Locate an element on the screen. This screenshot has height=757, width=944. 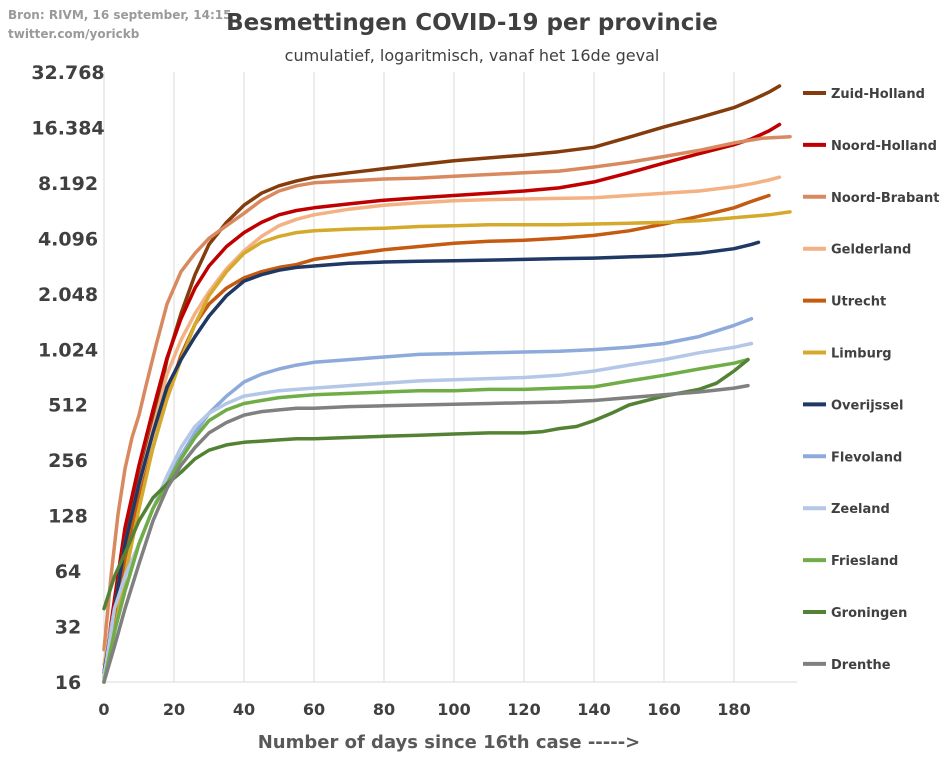
x-tick-label: 20 is located at coordinates (174, 709).